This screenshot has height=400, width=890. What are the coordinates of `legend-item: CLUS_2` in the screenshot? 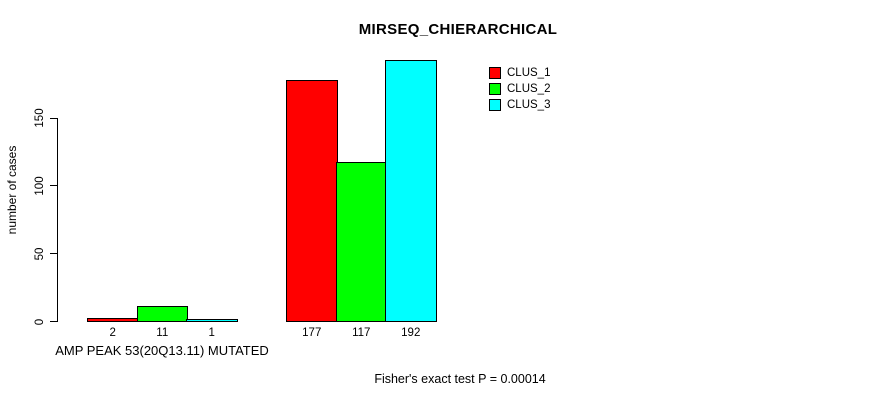 It's located at (519, 89).